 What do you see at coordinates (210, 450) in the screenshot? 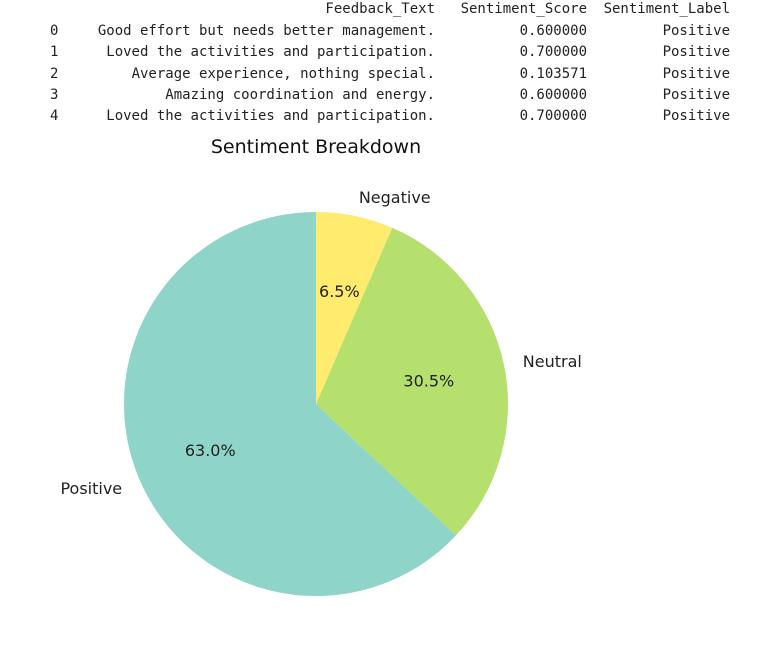
I see `percent-label-positive: 63.0%` at bounding box center [210, 450].